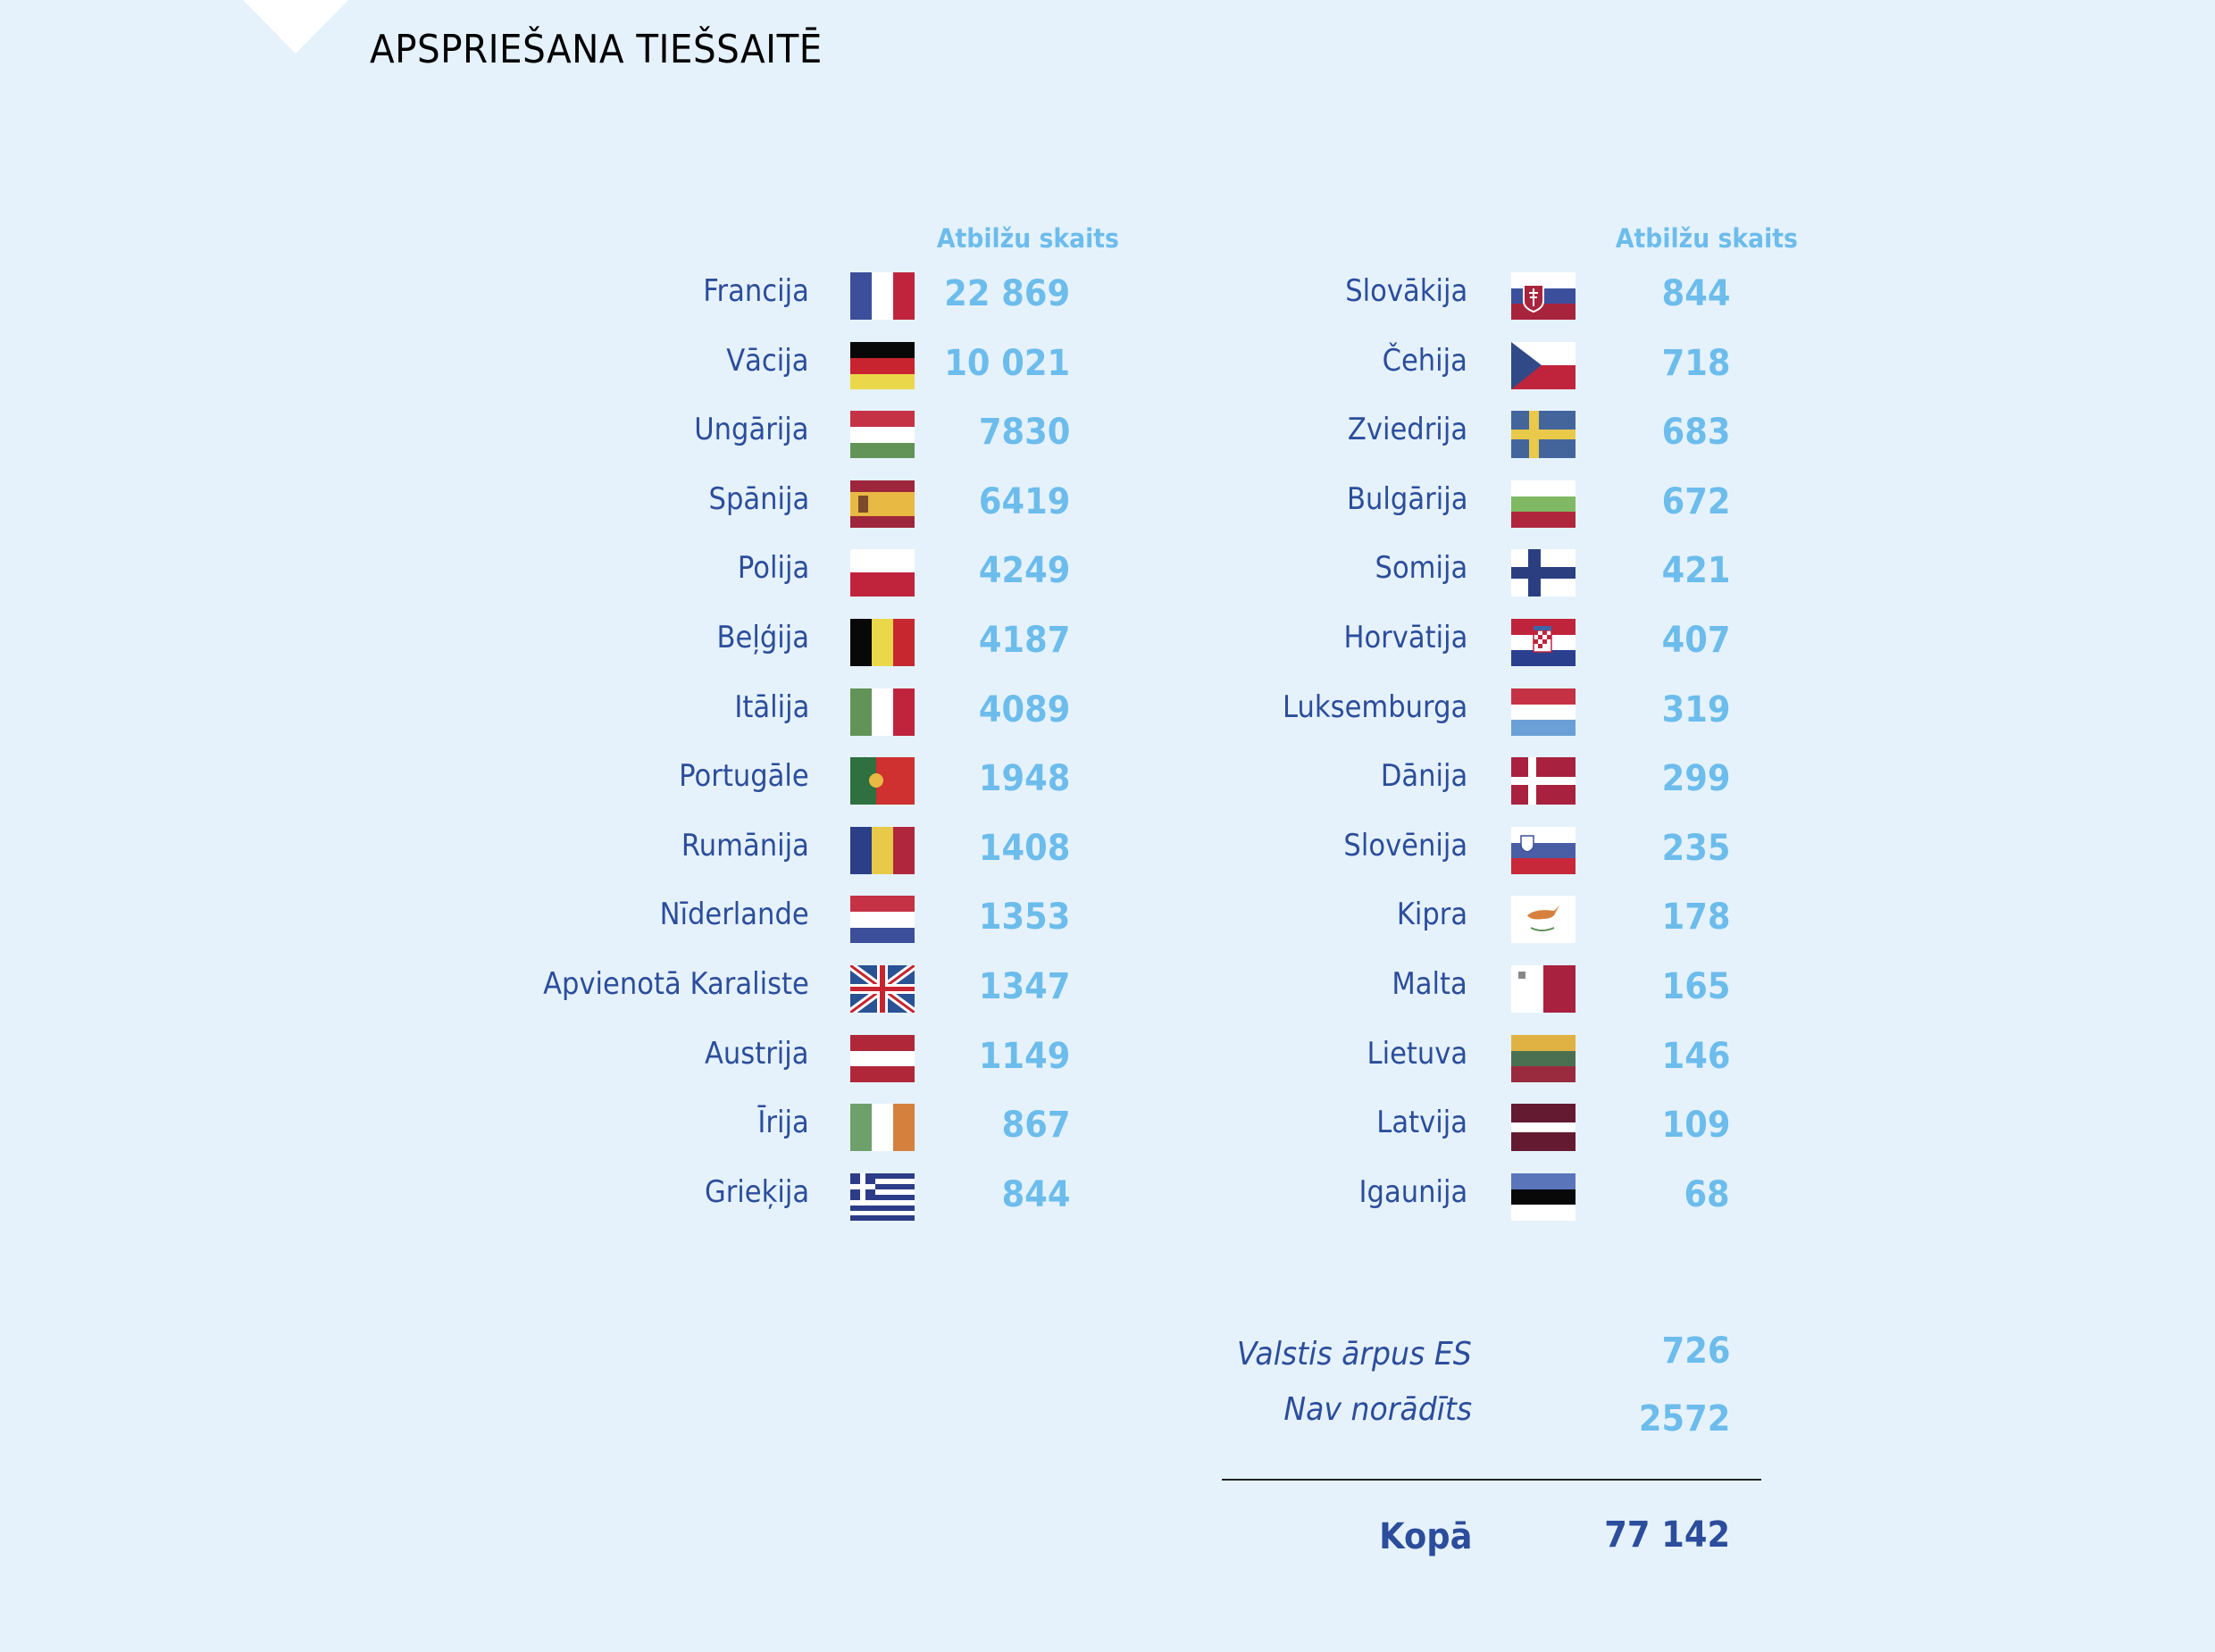 This screenshot has height=1652, width=2215. What do you see at coordinates (882, 296) in the screenshot?
I see `flag-france-icon` at bounding box center [882, 296].